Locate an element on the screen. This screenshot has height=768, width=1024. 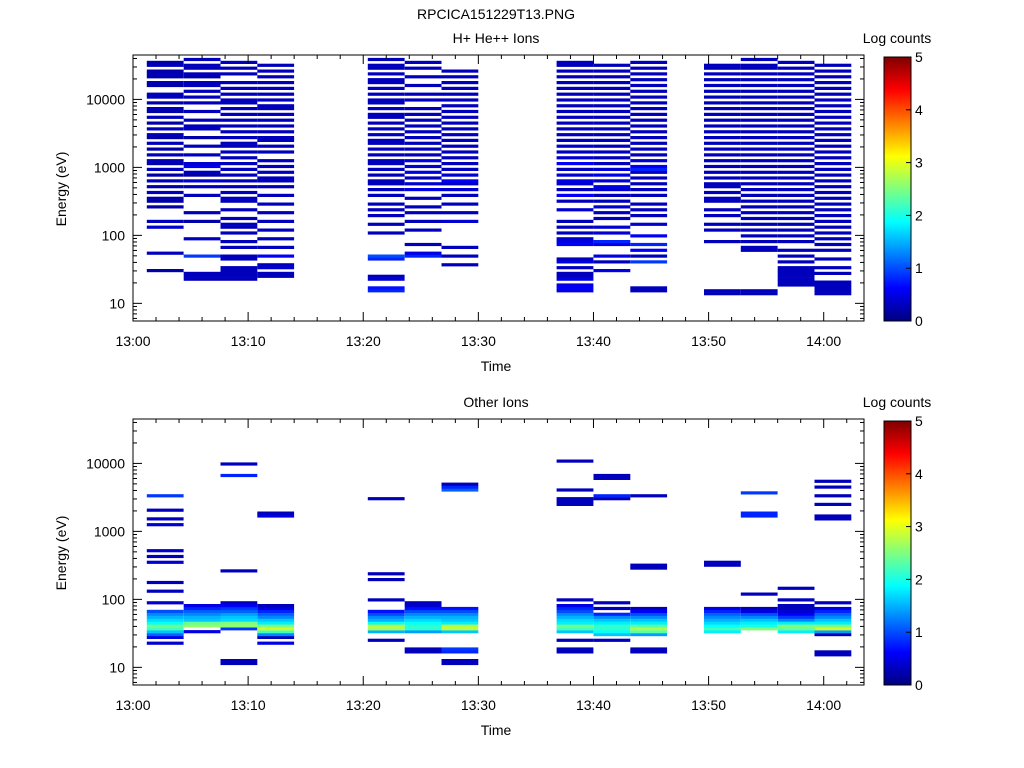
y-tick-label: 10000 is located at coordinates (105, 463).